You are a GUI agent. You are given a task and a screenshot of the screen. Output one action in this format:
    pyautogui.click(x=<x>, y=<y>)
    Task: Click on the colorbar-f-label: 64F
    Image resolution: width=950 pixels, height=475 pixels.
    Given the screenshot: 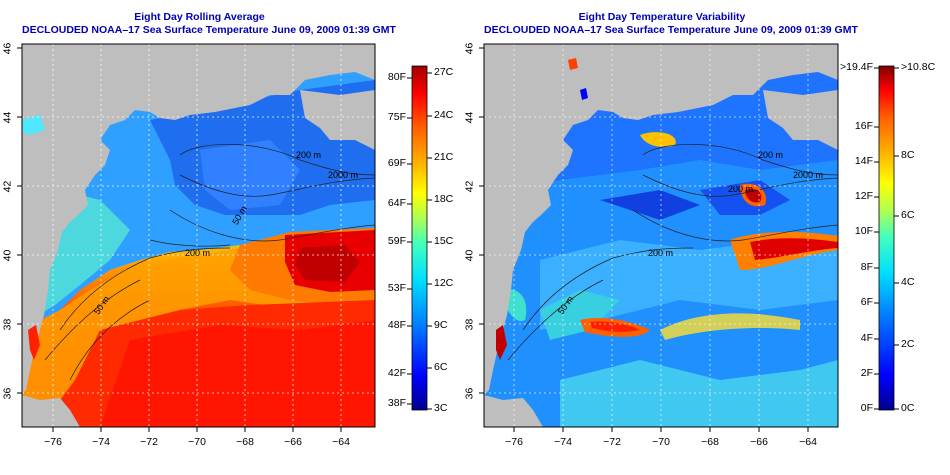 What is the action you would take?
    pyautogui.click(x=396, y=203)
    